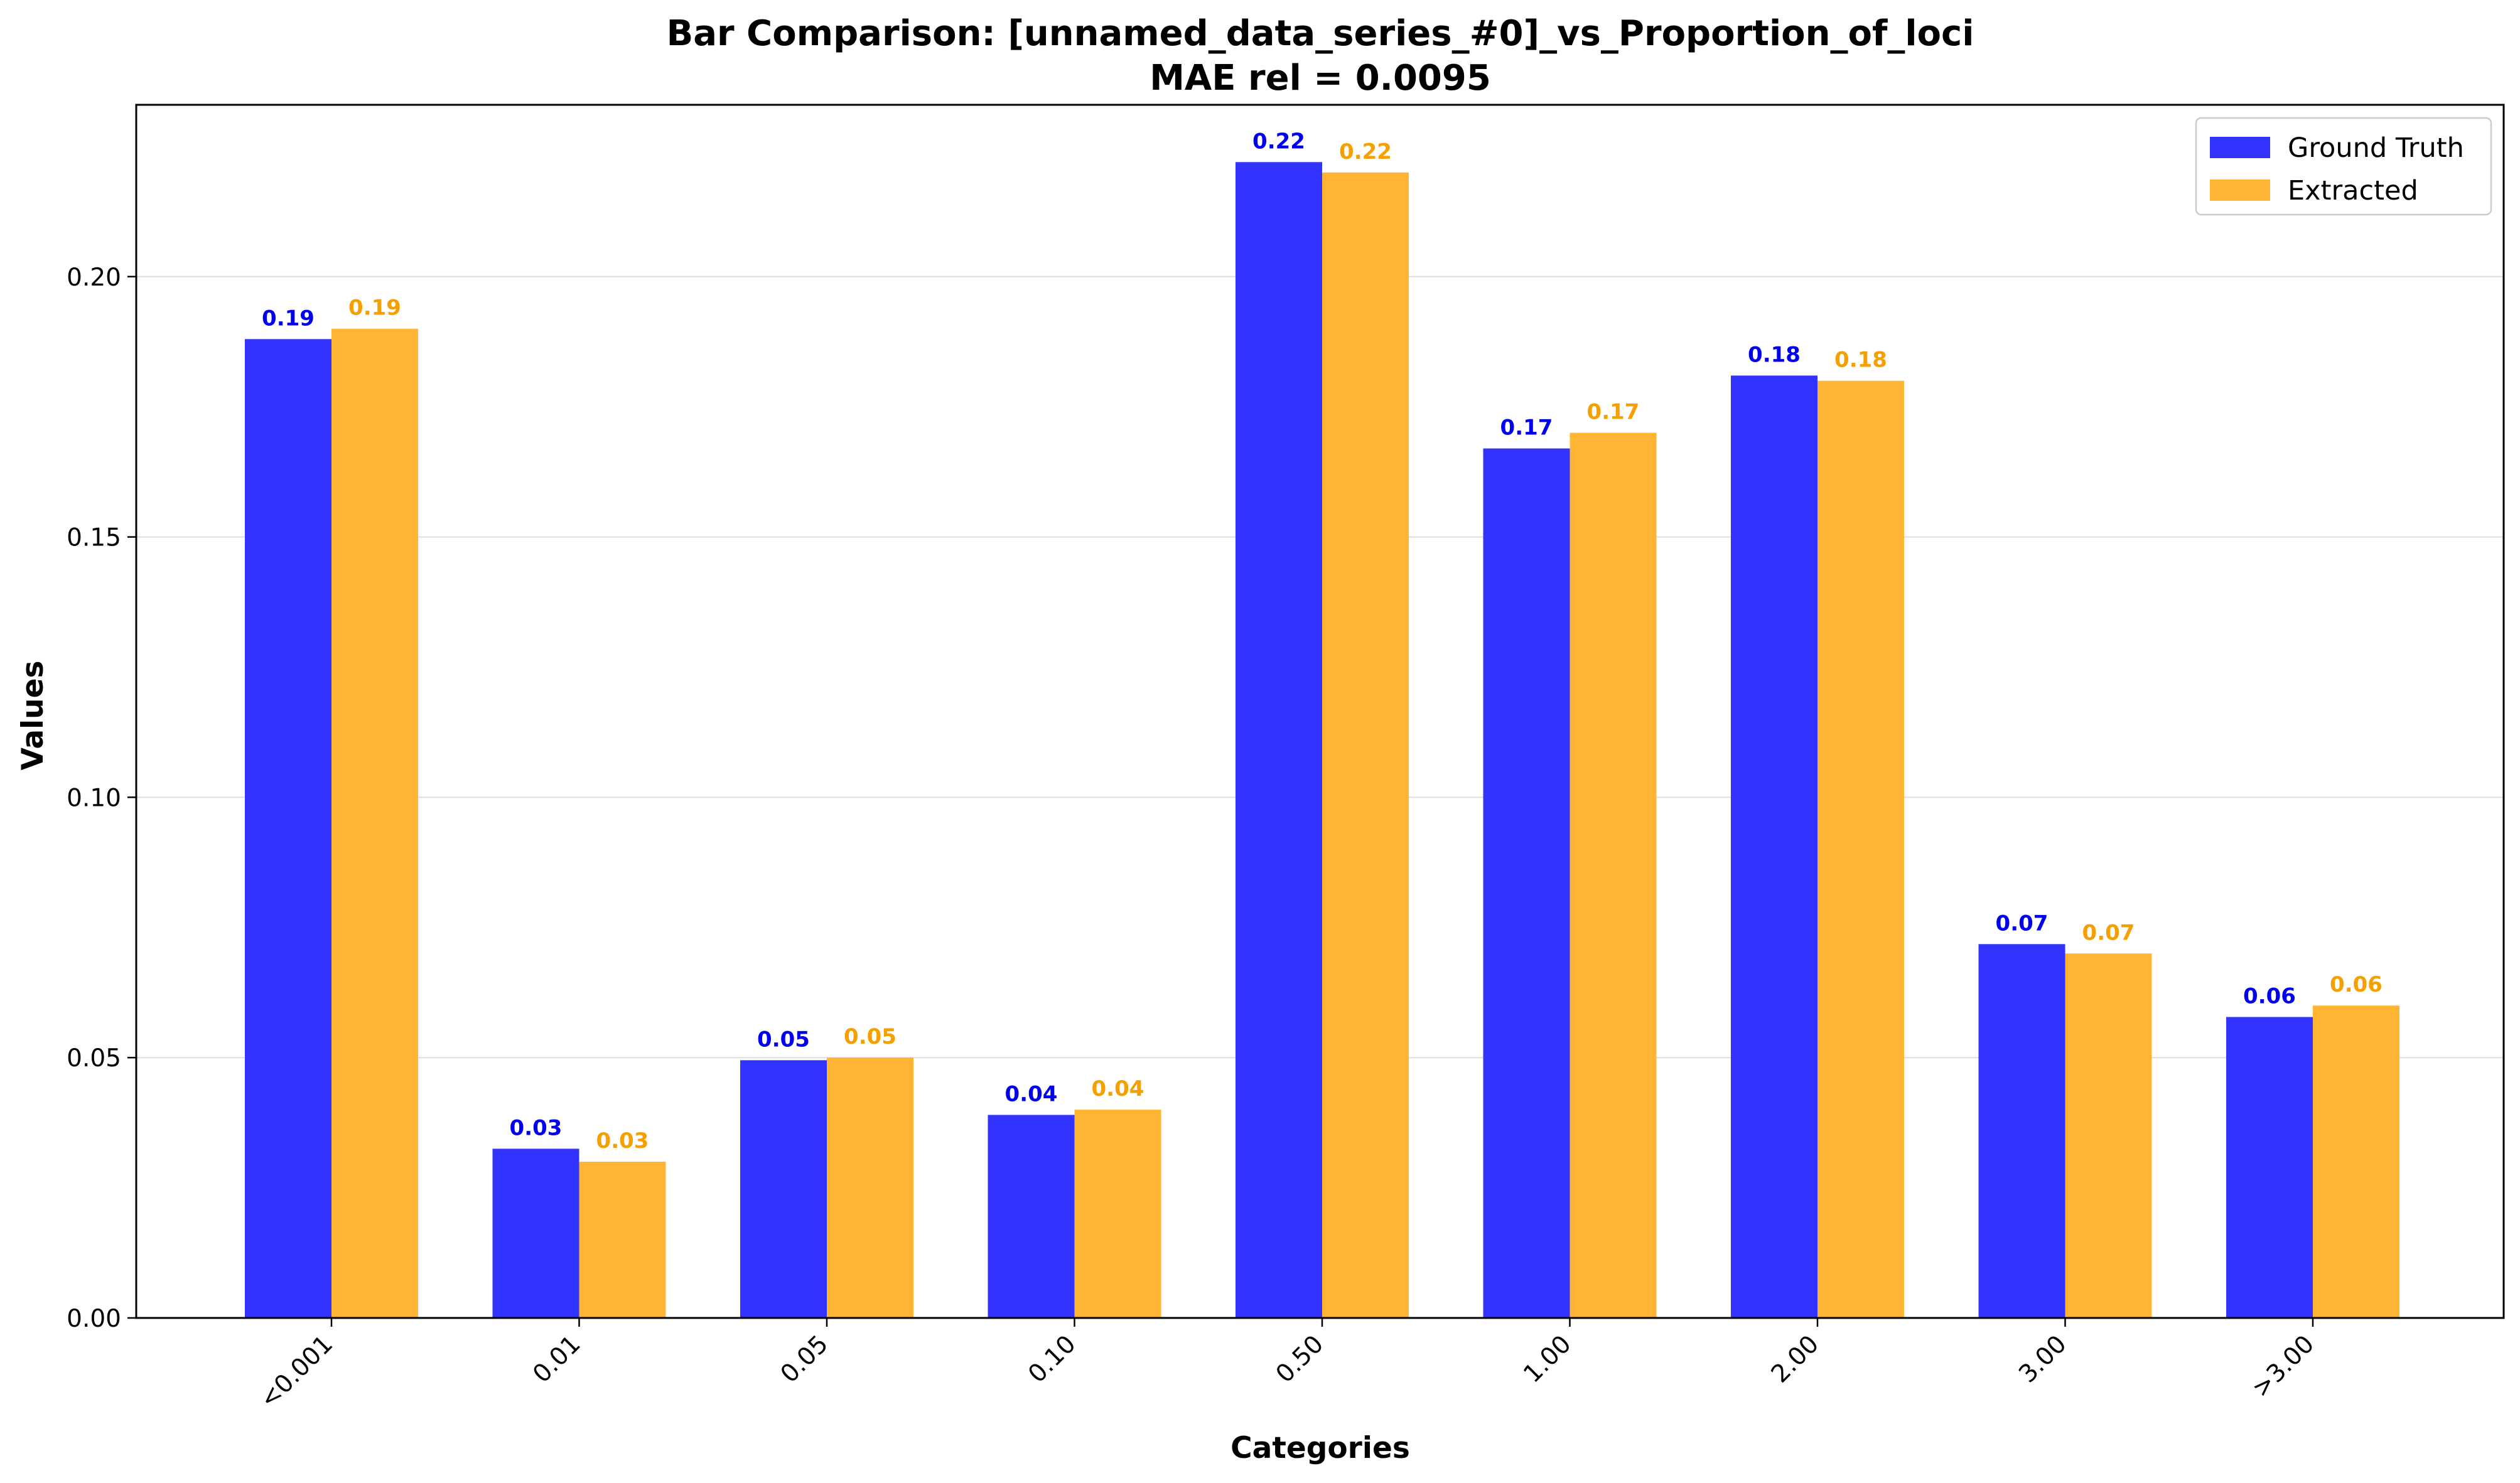 This screenshot has height=1483, width=2520. Describe the element at coordinates (1320, 78) in the screenshot. I see `chart-subtitle: MAE rel = 0.0095` at that location.